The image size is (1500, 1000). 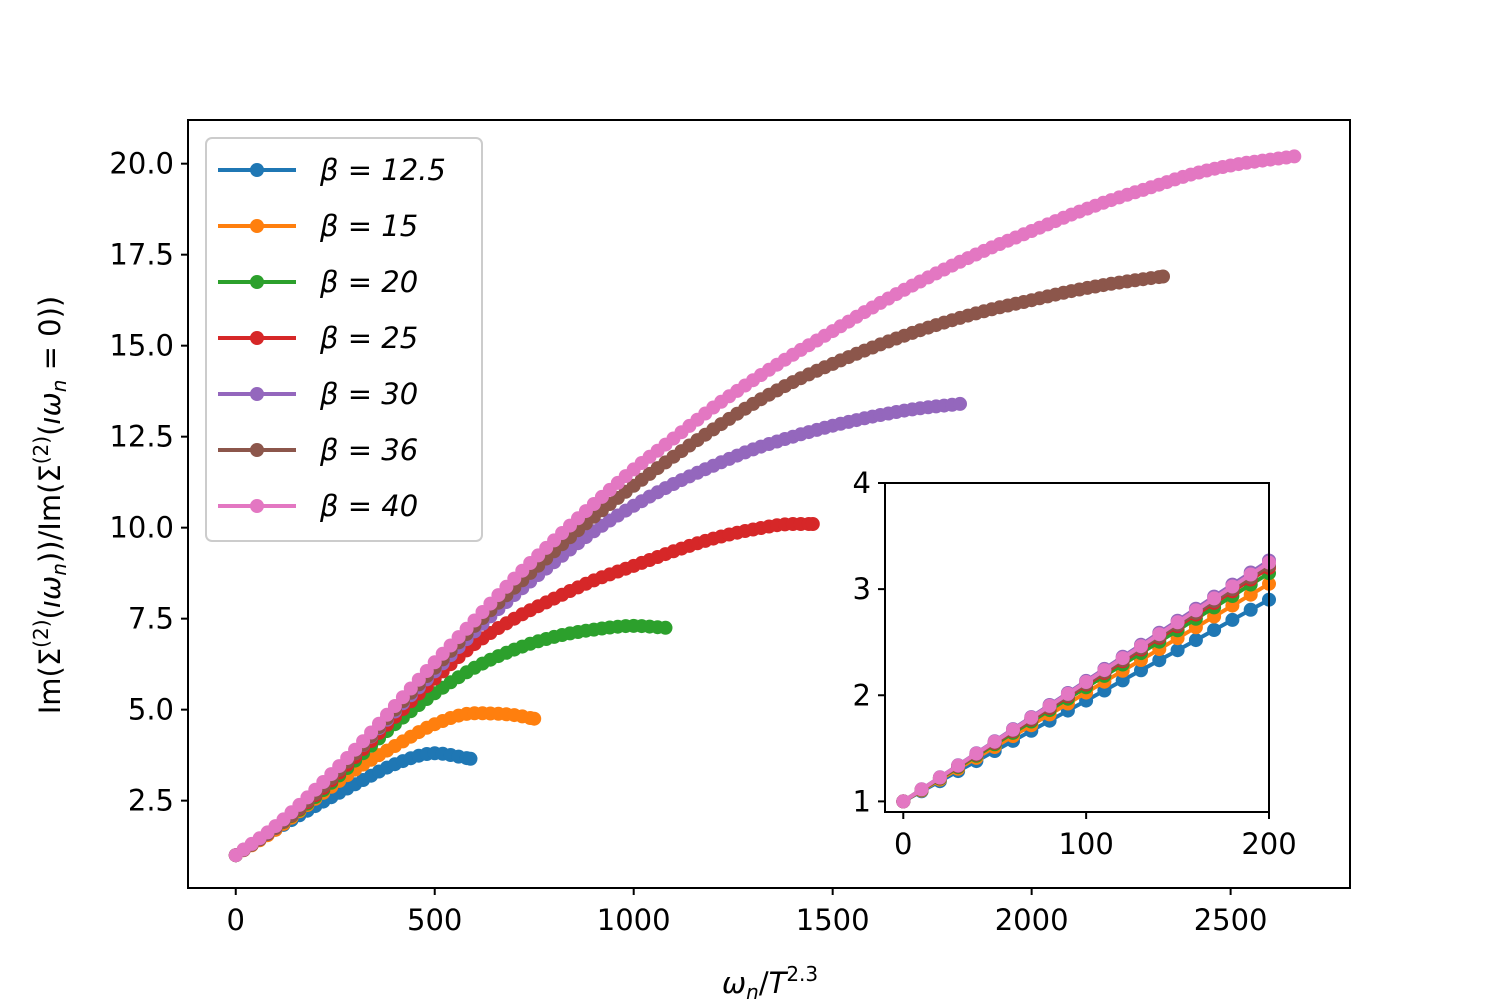 I want to click on x-tick-label: 0, so click(x=236, y=920).